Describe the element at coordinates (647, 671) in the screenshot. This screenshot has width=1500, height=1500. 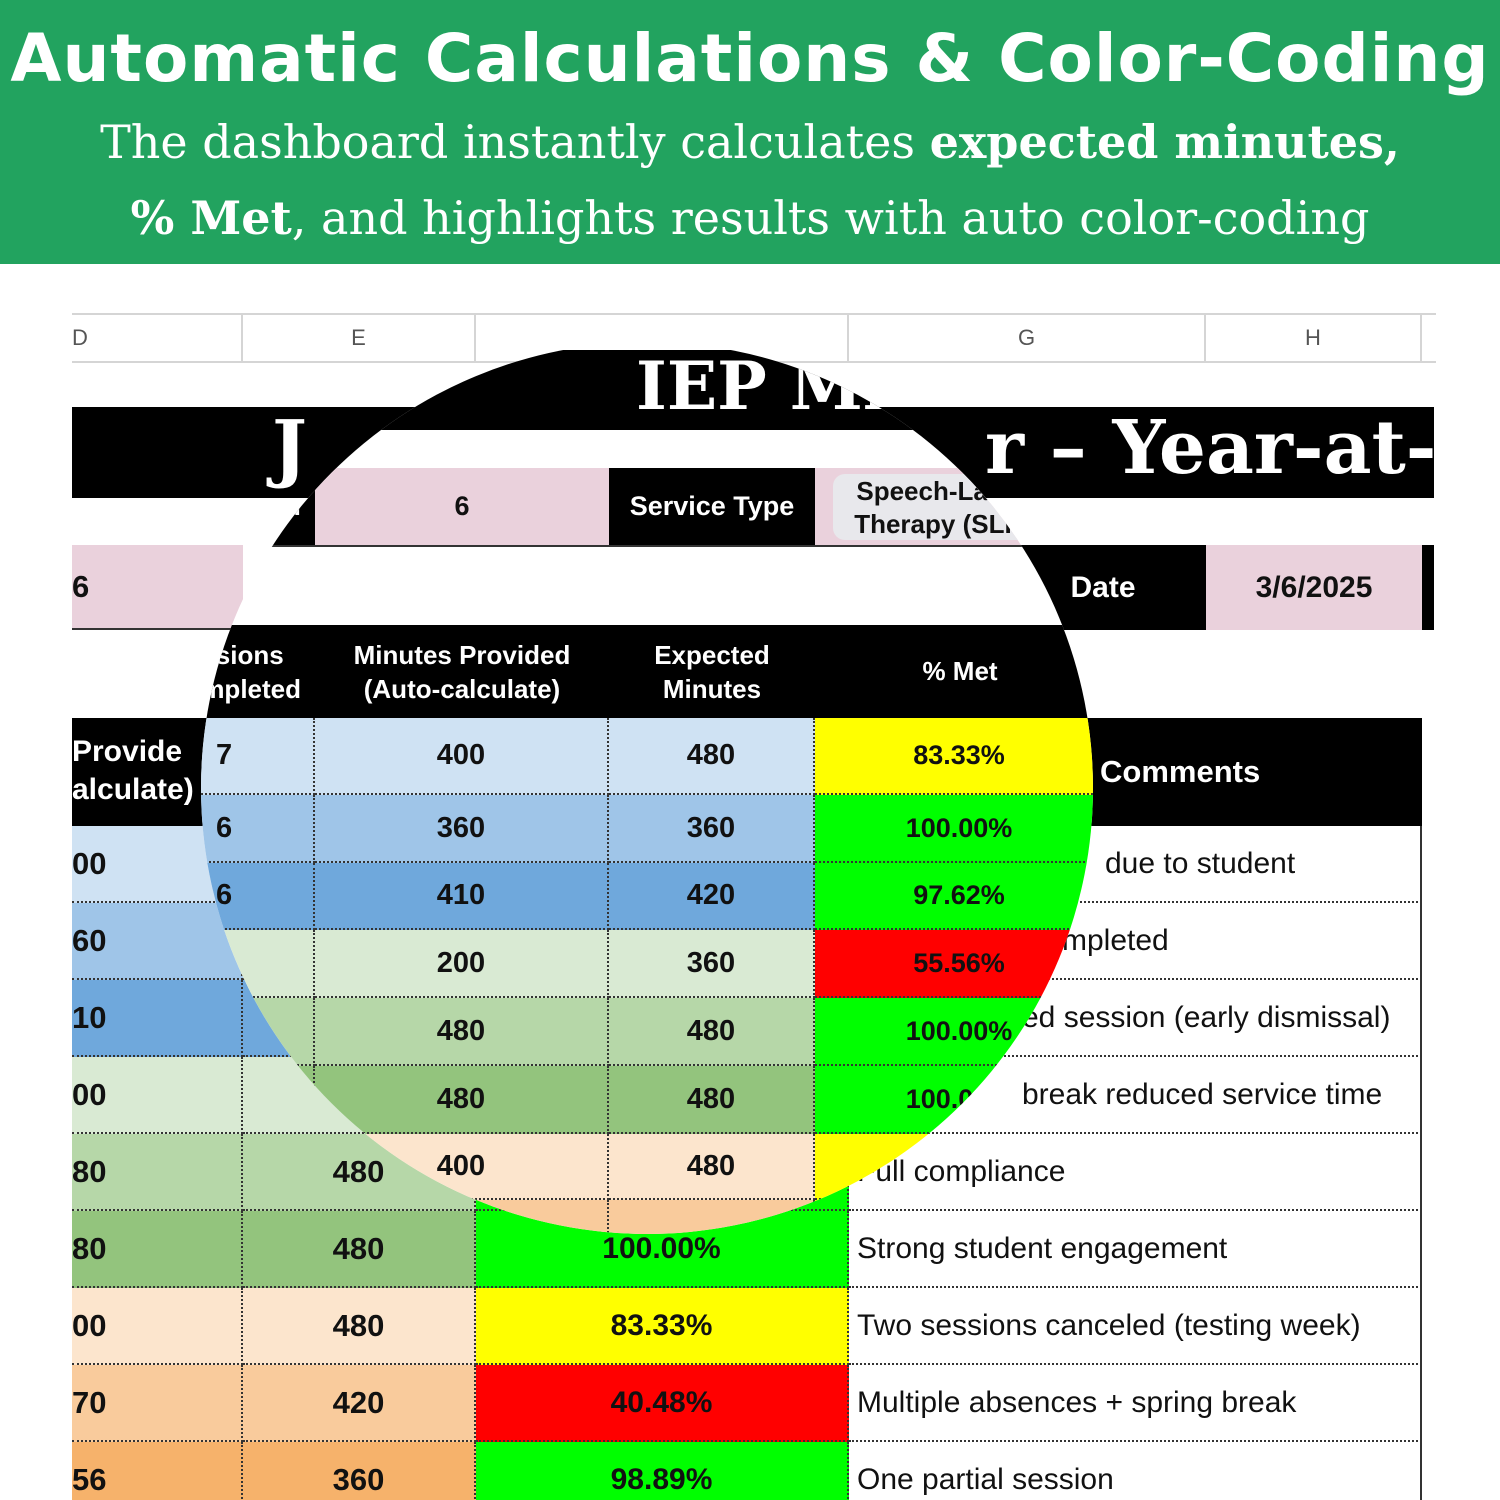
I see `magnified-table-header` at that location.